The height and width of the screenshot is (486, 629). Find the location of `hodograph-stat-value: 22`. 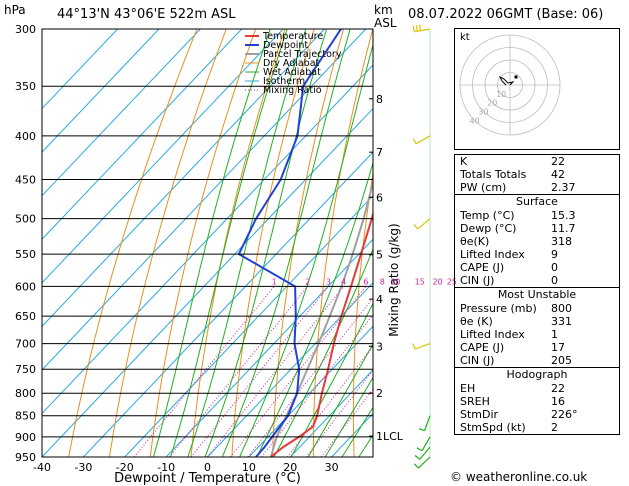

hodograph-stat-value: 22 is located at coordinates (558, 388).